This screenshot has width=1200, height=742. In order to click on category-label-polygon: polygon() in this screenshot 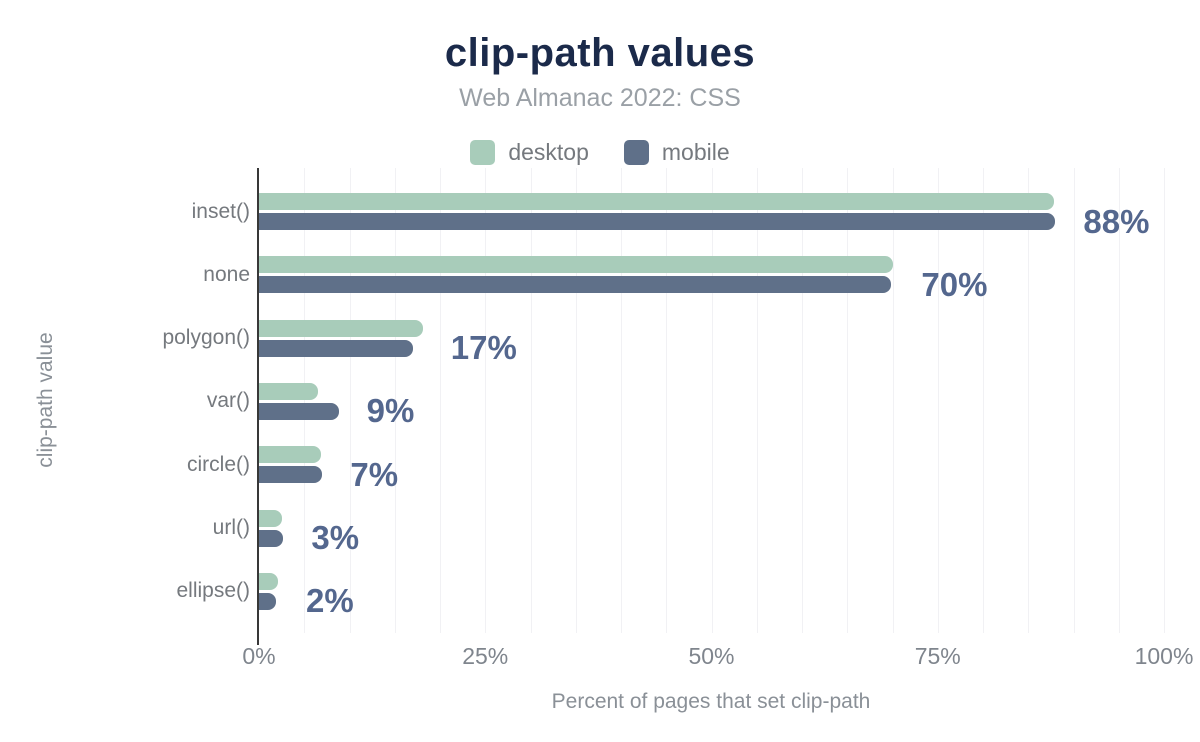, I will do `click(206, 338)`.